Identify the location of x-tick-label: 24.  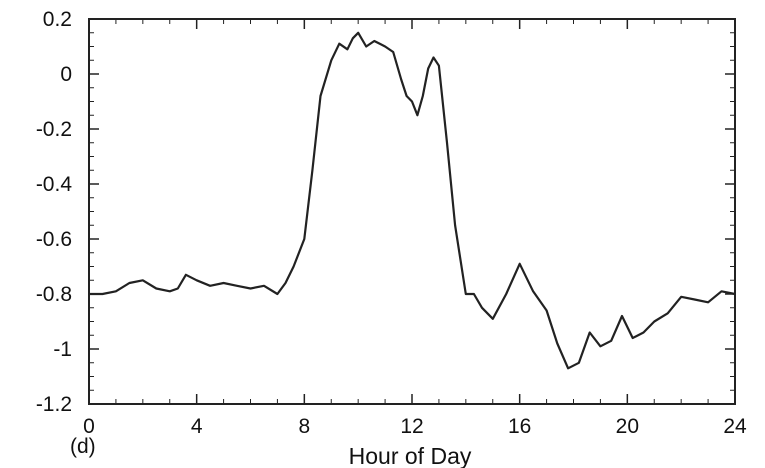
(735, 426).